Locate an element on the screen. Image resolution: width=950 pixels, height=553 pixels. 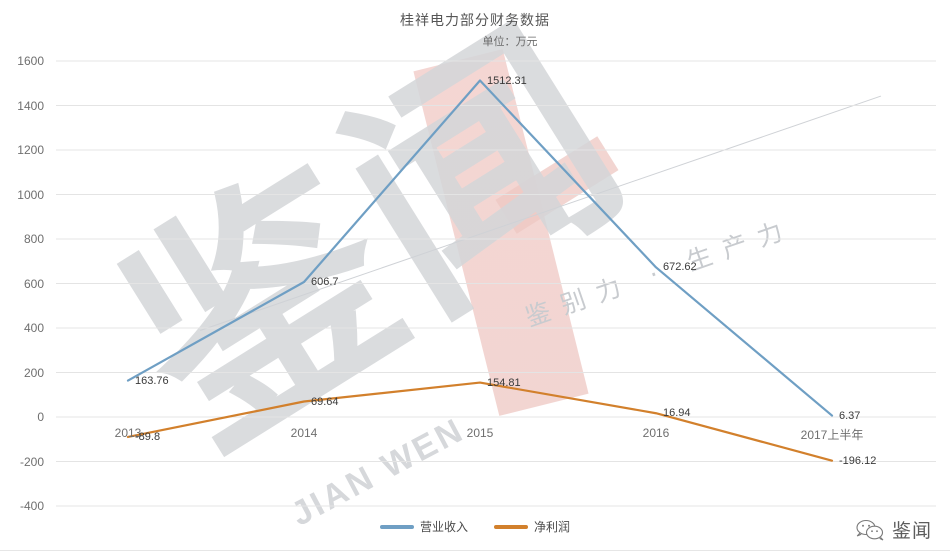
data-point-label: 606.7 is located at coordinates (325, 282).